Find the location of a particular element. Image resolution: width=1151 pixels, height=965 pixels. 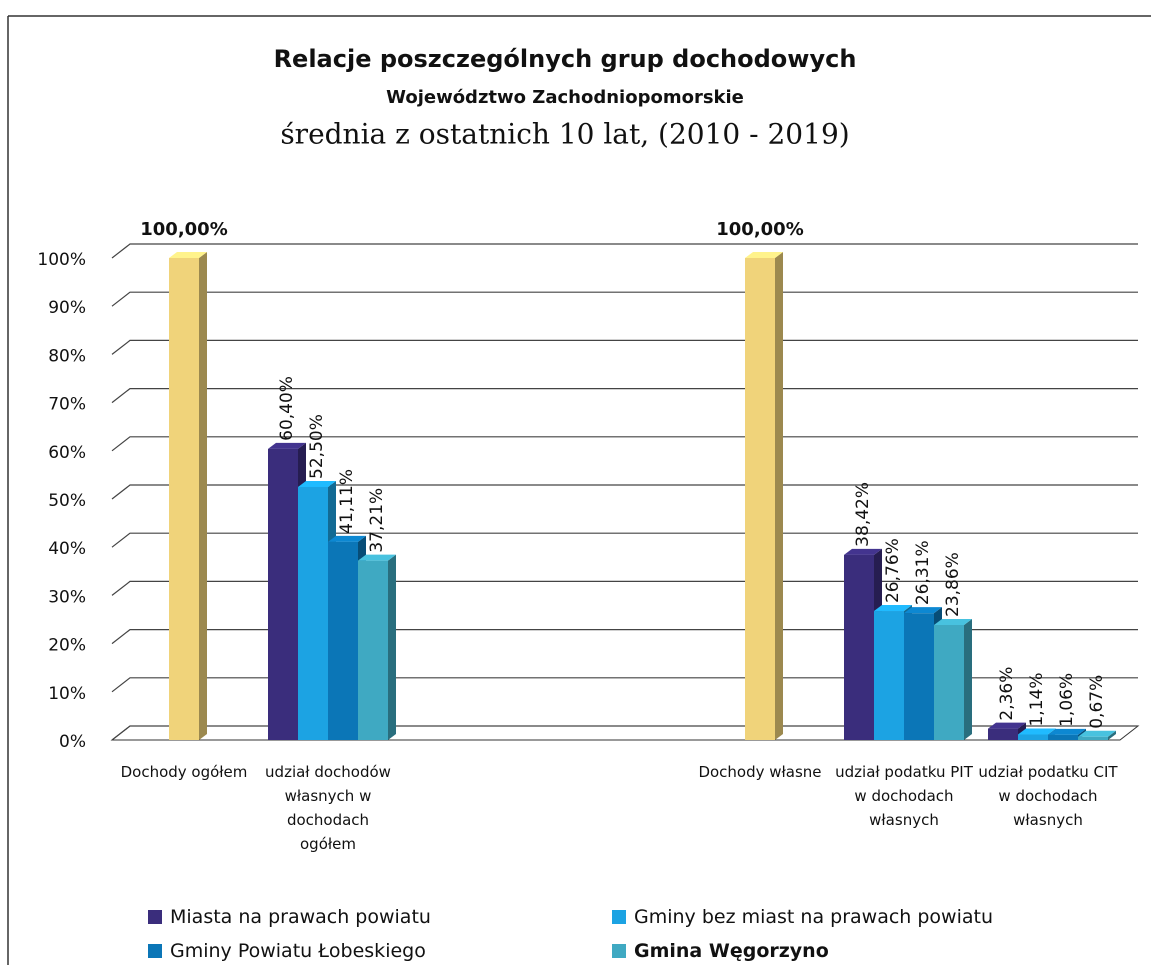

legend-item: Gmina Węgorzyno is located at coordinates (720, 951).